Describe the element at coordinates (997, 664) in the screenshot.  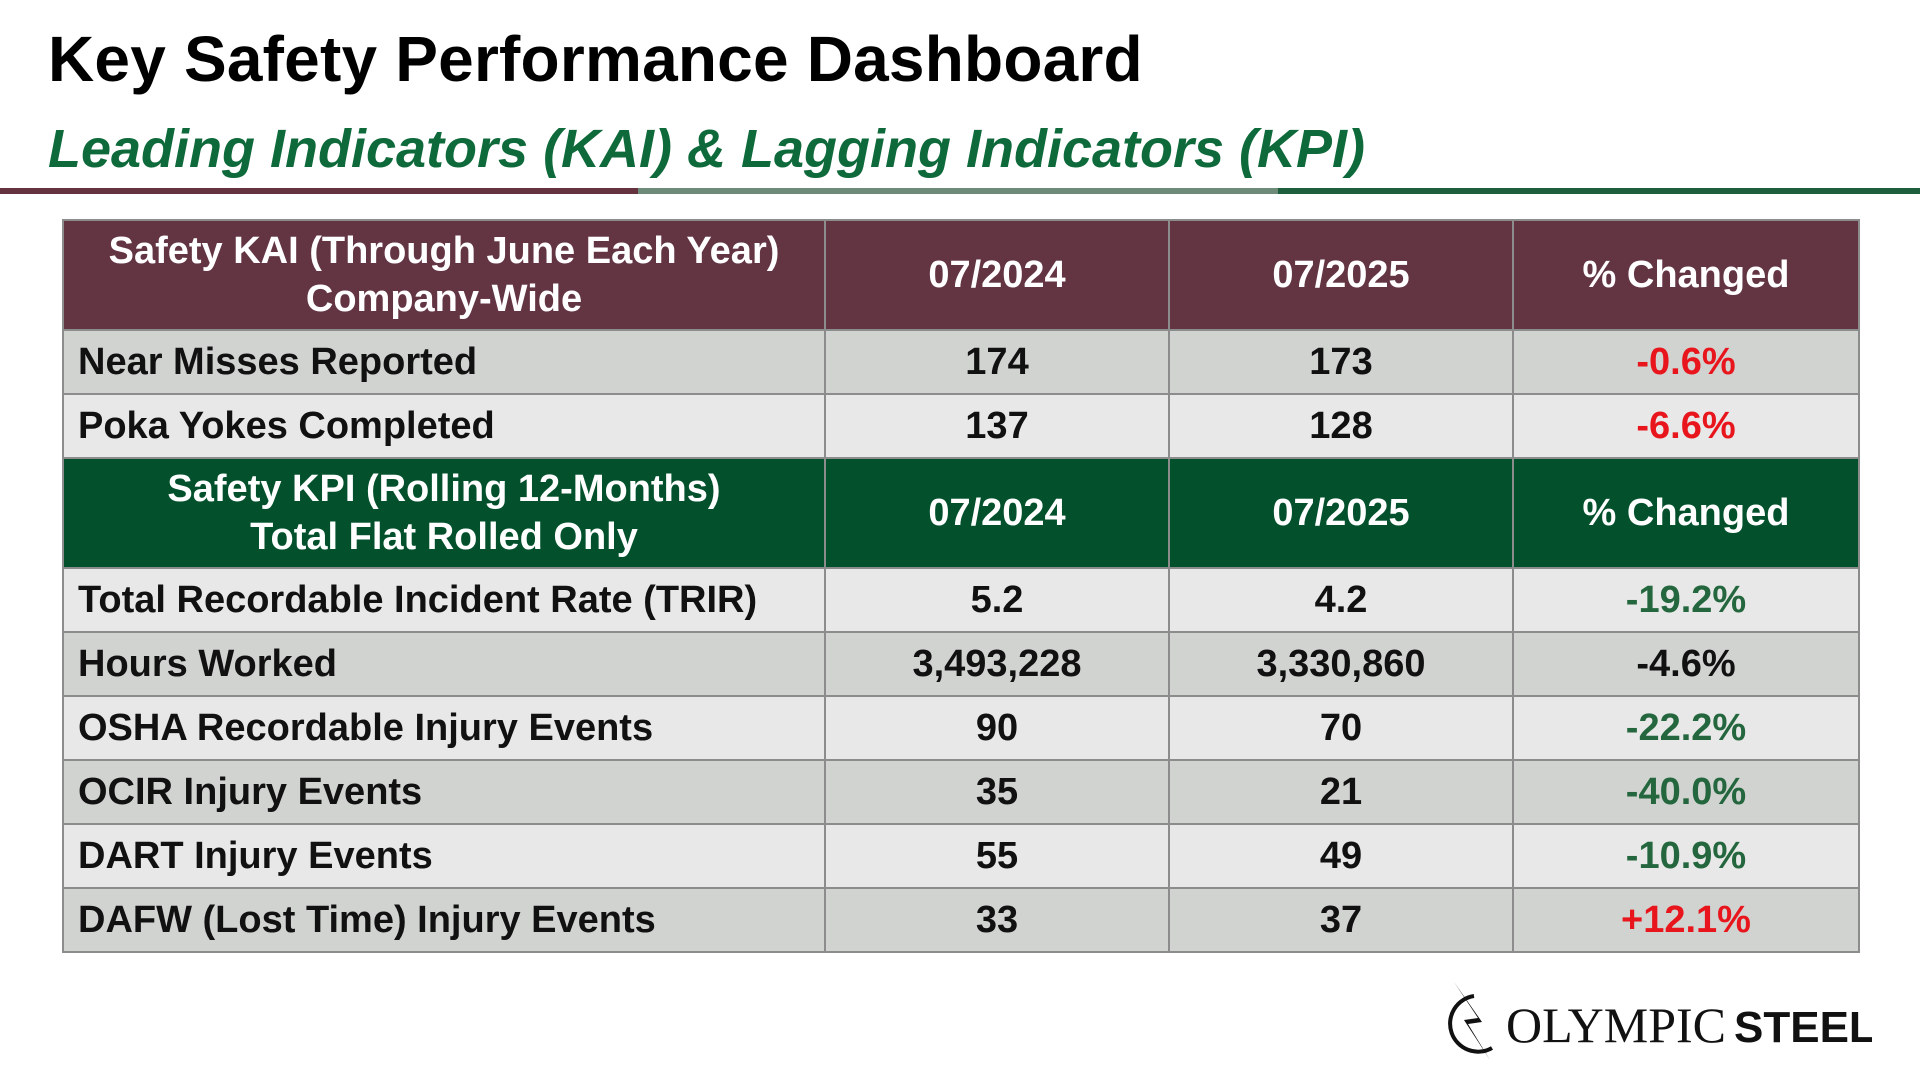
I see `value-2024: 3,493,228` at that location.